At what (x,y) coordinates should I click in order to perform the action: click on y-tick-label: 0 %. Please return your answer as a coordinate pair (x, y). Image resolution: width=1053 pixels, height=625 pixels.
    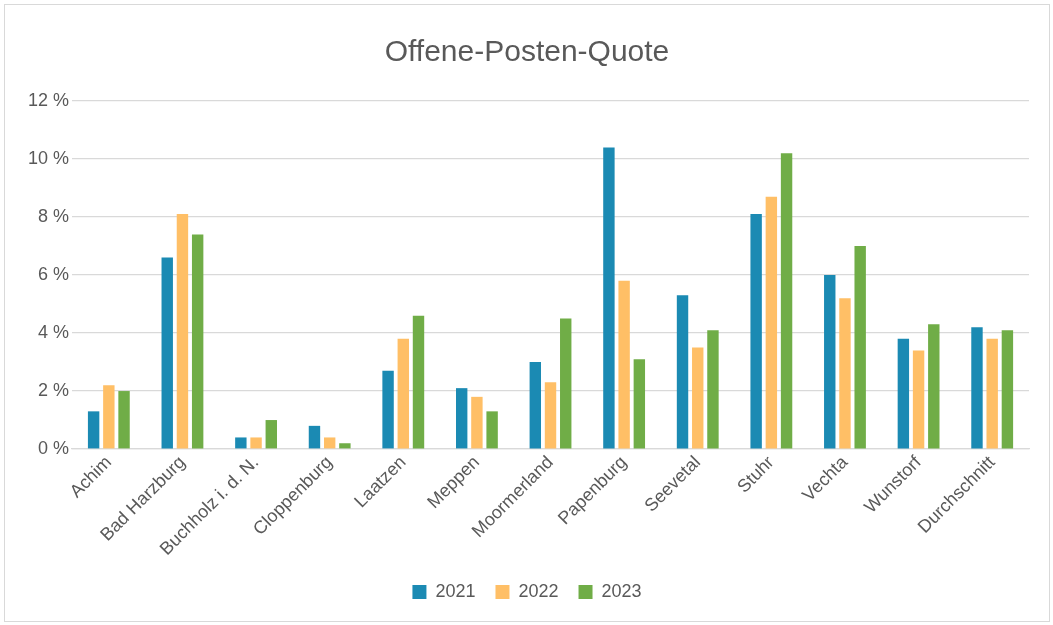
    Looking at the image, I should click on (54, 448).